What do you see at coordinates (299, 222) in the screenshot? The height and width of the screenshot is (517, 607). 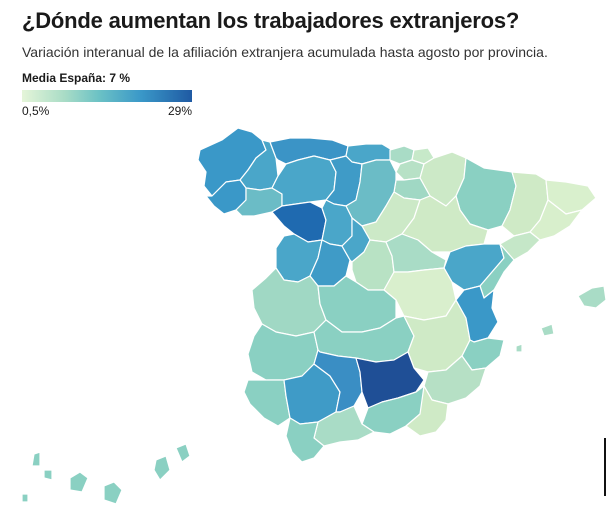 I see `province-zamora` at bounding box center [299, 222].